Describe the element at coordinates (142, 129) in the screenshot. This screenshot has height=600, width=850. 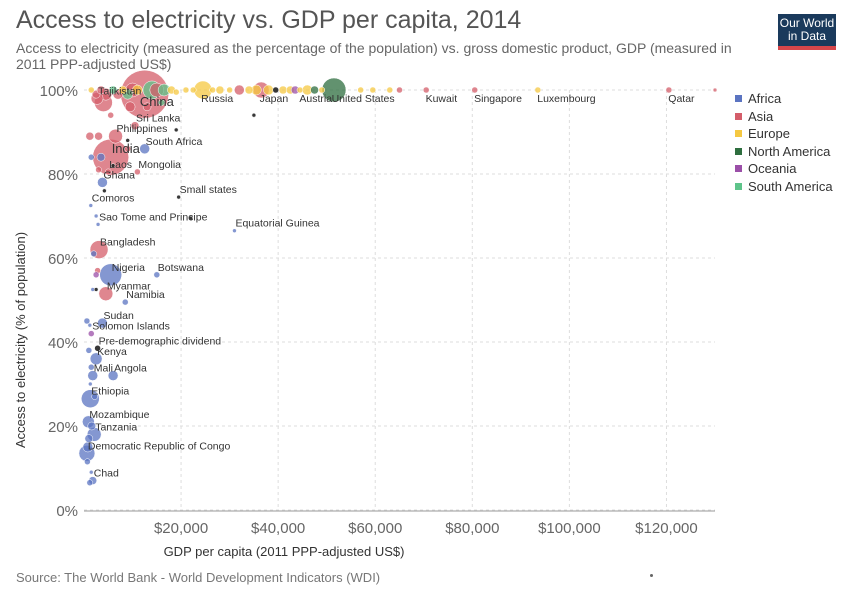
I see `point-label: Philippines` at that location.